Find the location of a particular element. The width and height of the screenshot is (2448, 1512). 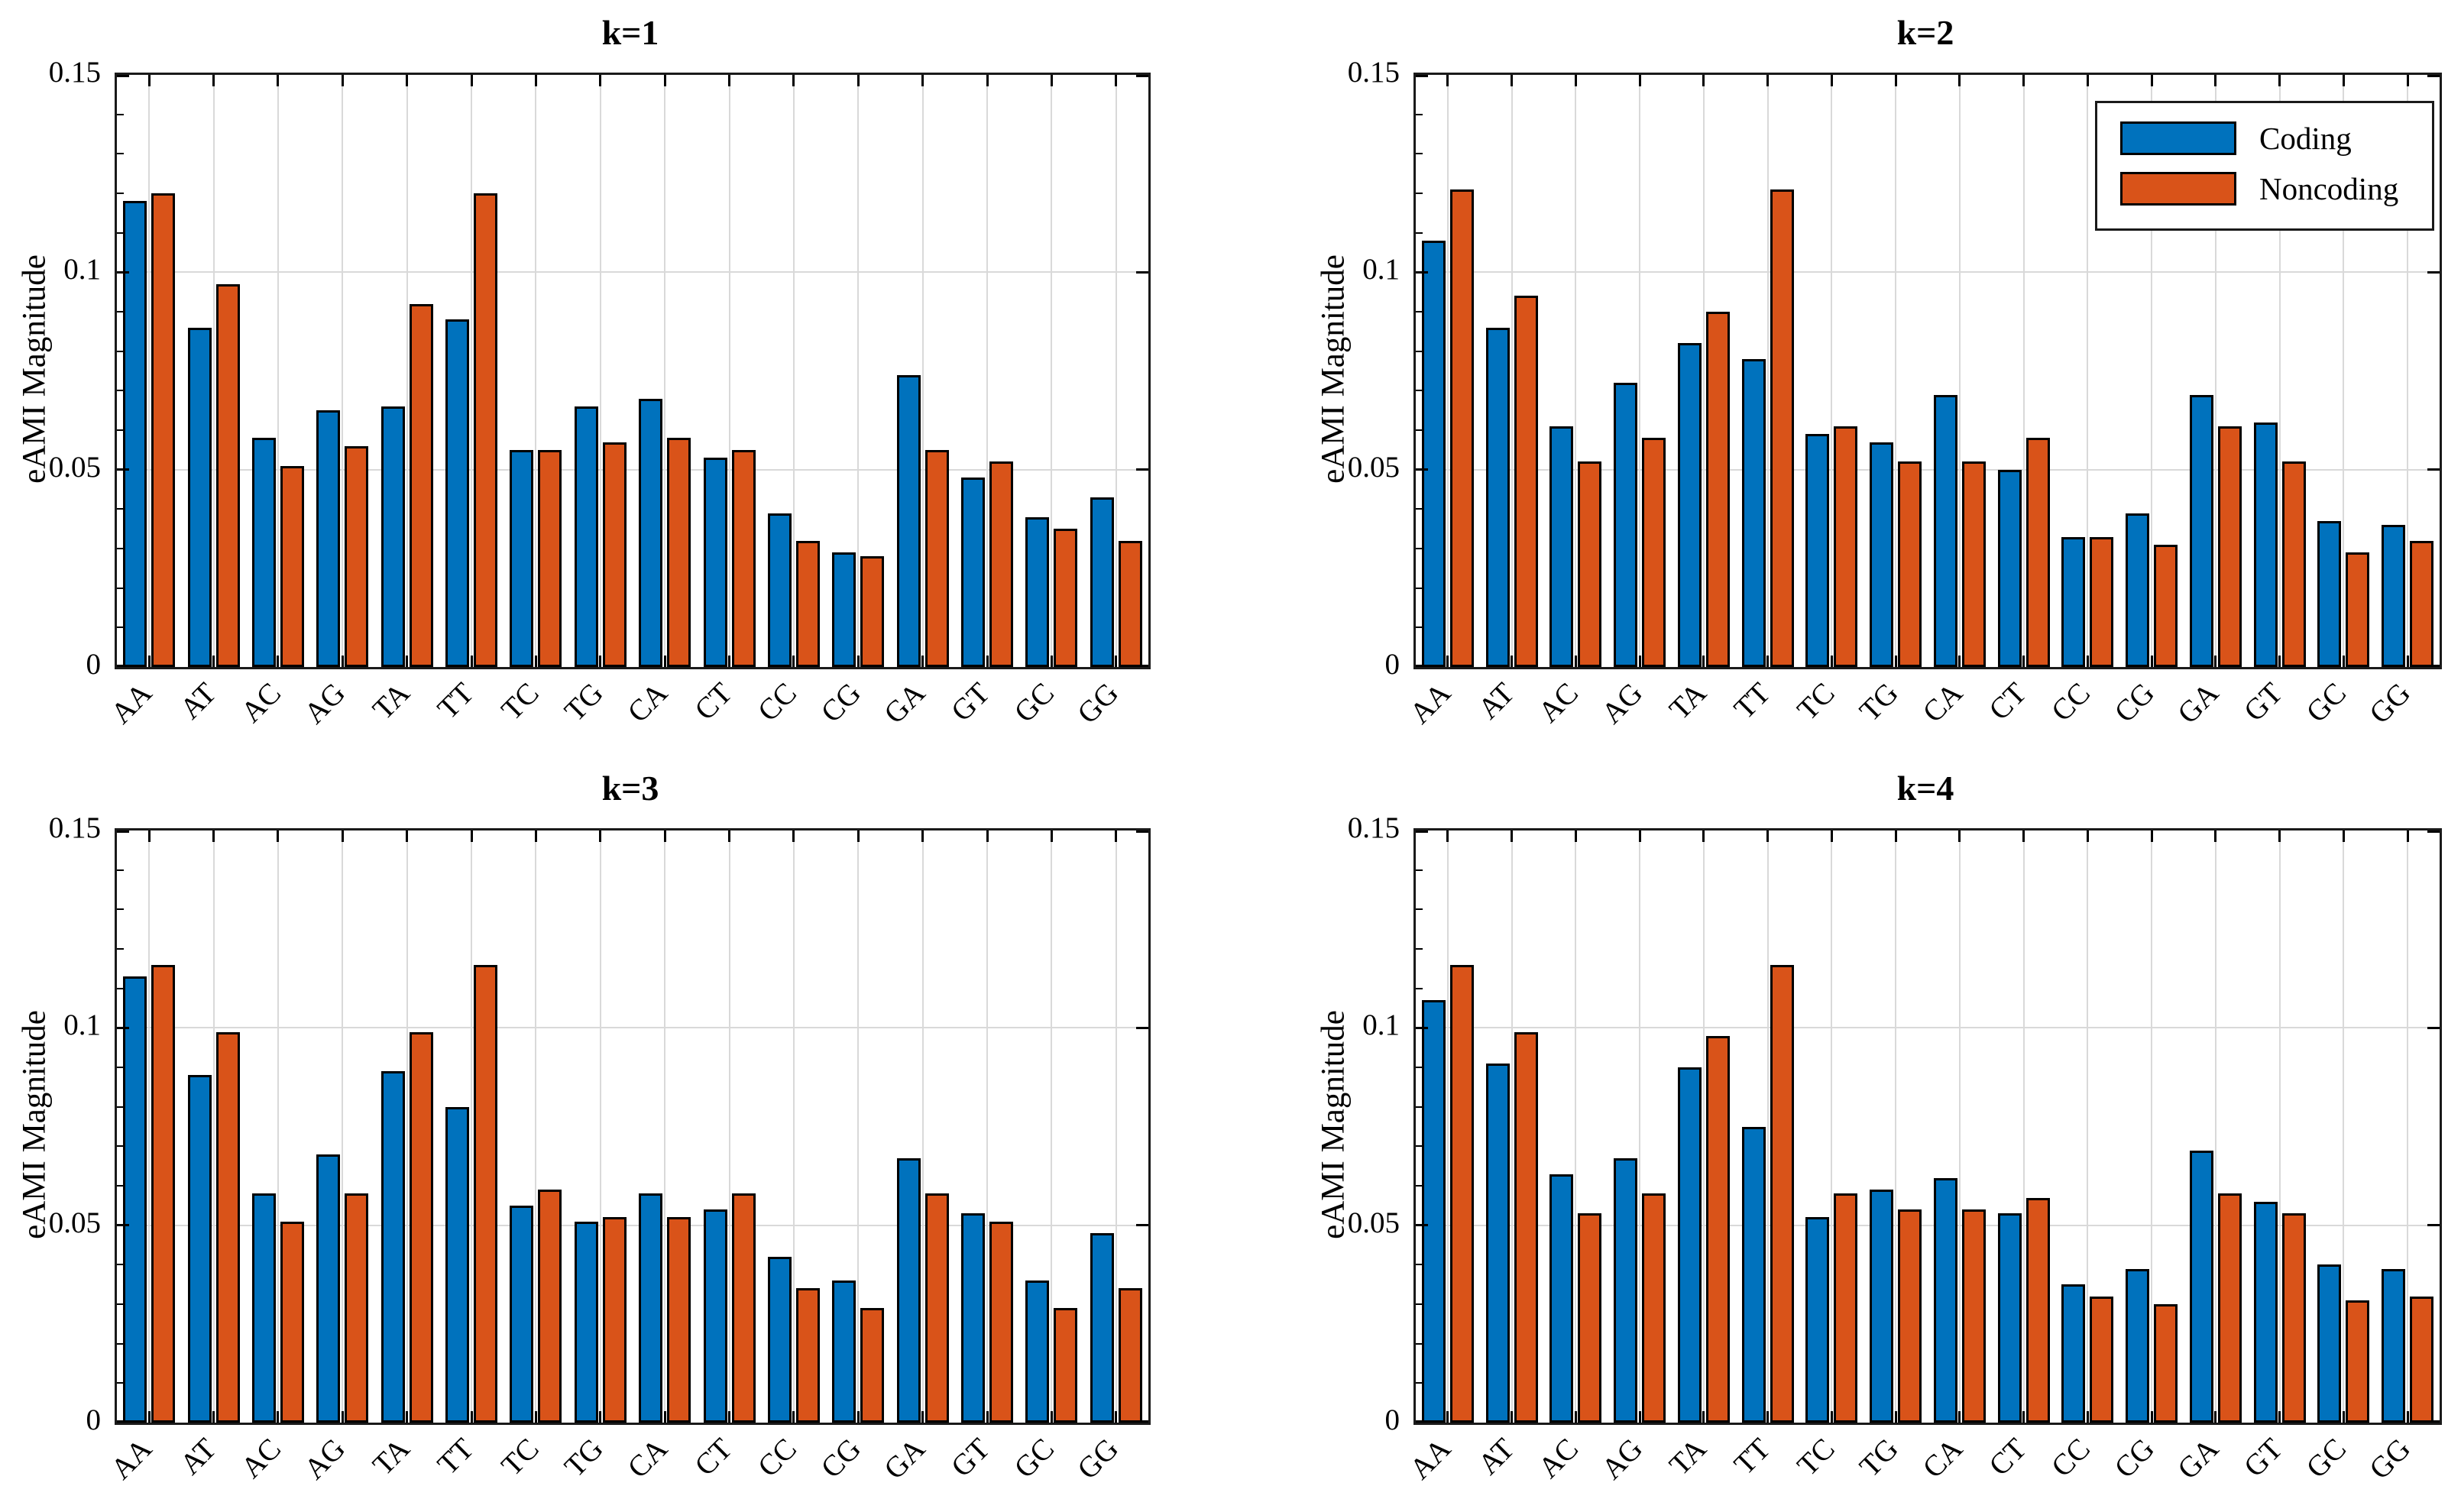

bar-noncoding-GG is located at coordinates (2422, 1359).